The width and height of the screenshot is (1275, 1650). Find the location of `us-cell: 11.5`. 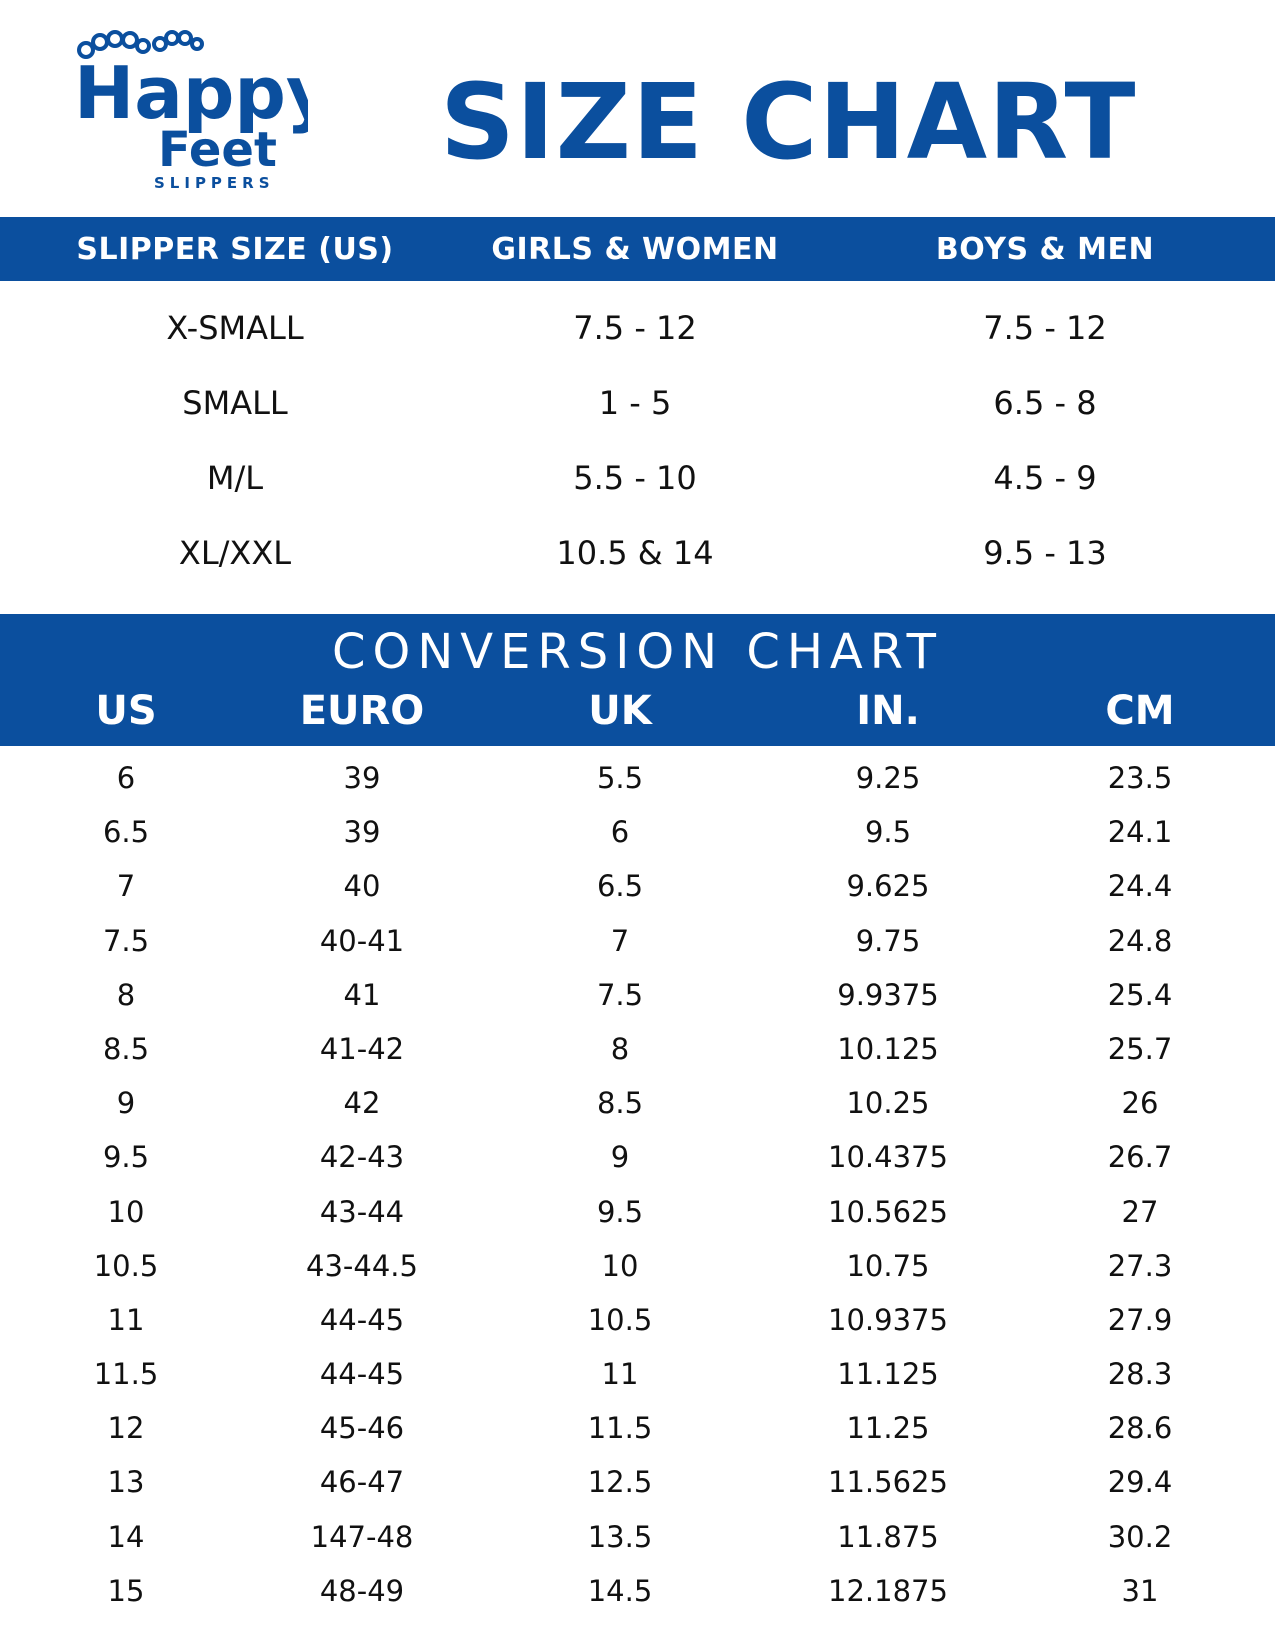

us-cell: 11.5 is located at coordinates (126, 1374).